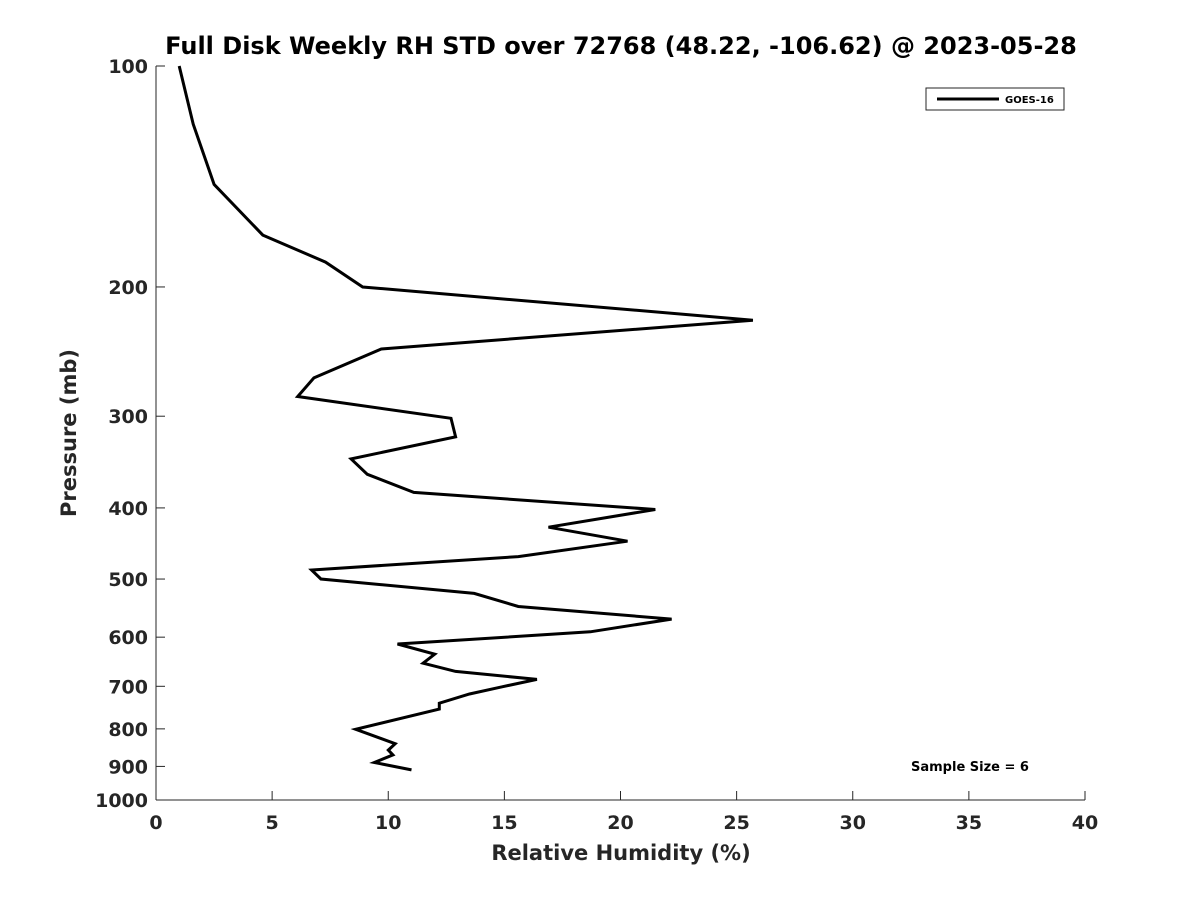 The image size is (1200, 900). Describe the element at coordinates (969, 823) in the screenshot. I see `x-tick-label: 35` at that location.